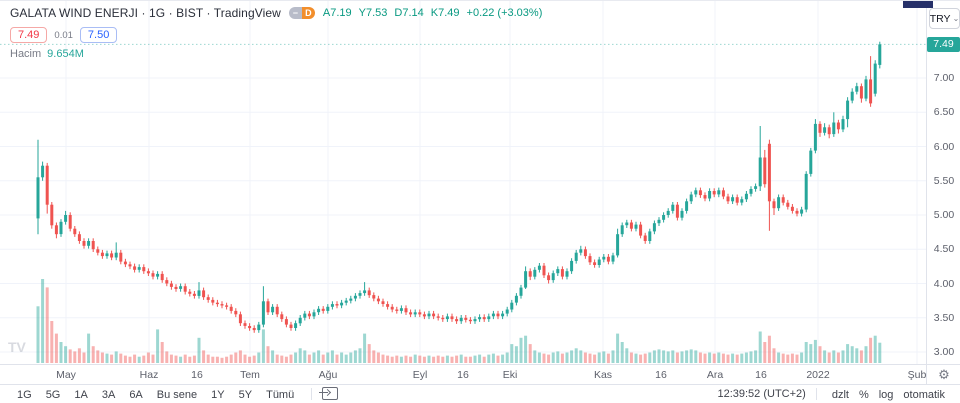  Describe the element at coordinates (944, 146) in the screenshot. I see `y-axis-tick: 6.00` at that location.